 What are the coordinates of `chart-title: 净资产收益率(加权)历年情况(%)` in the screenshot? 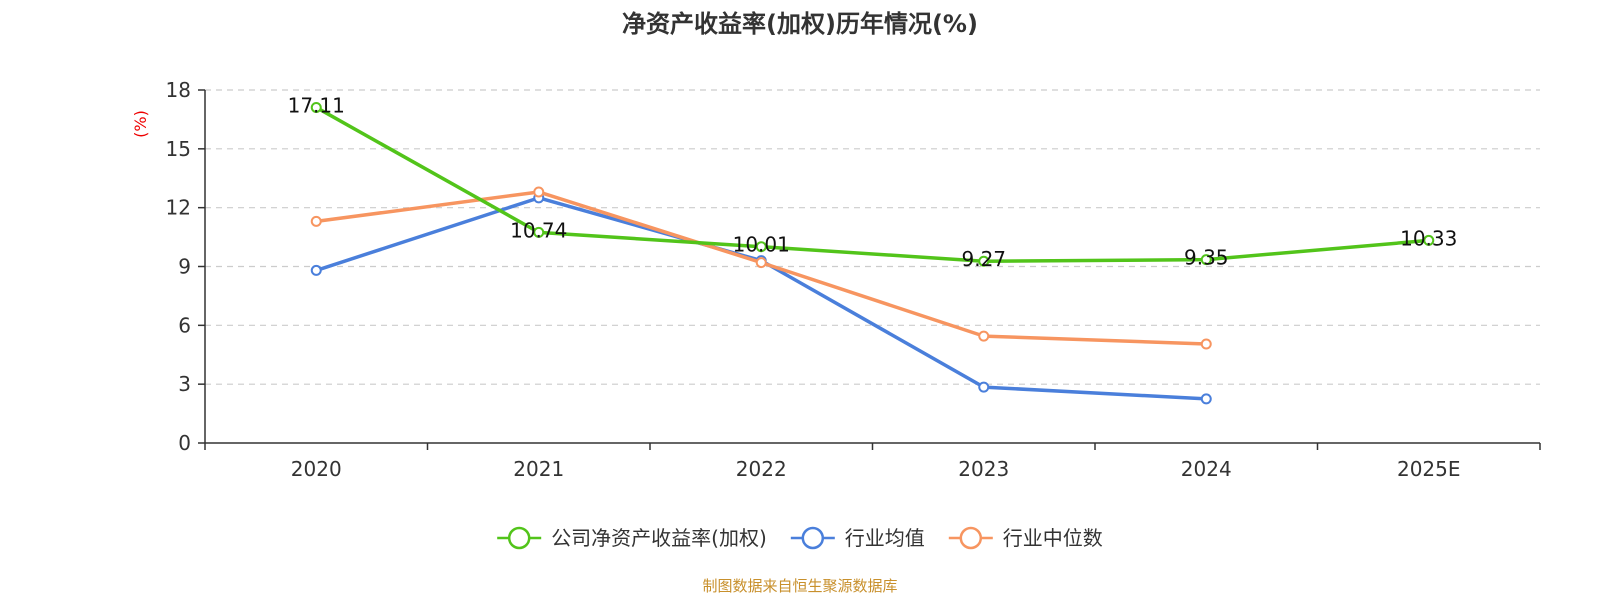 It's located at (800, 24).